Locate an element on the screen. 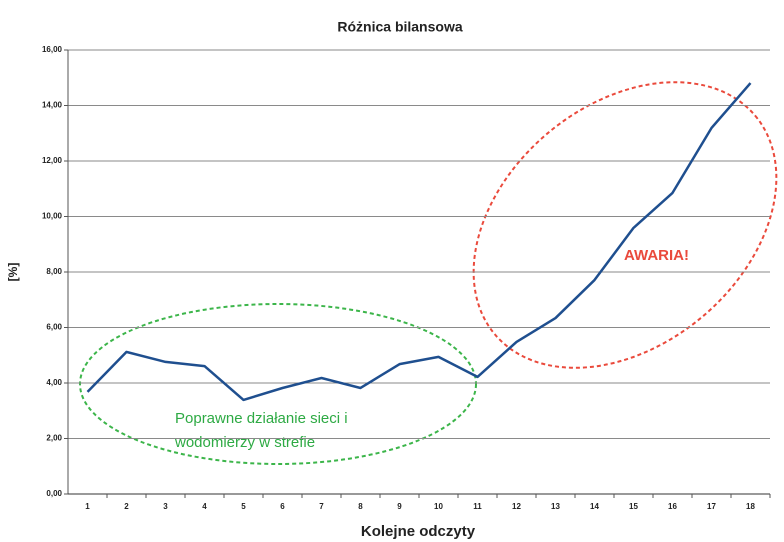 Image resolution: width=784 pixels, height=542 pixels. x-tick-label: 12 is located at coordinates (516, 506).